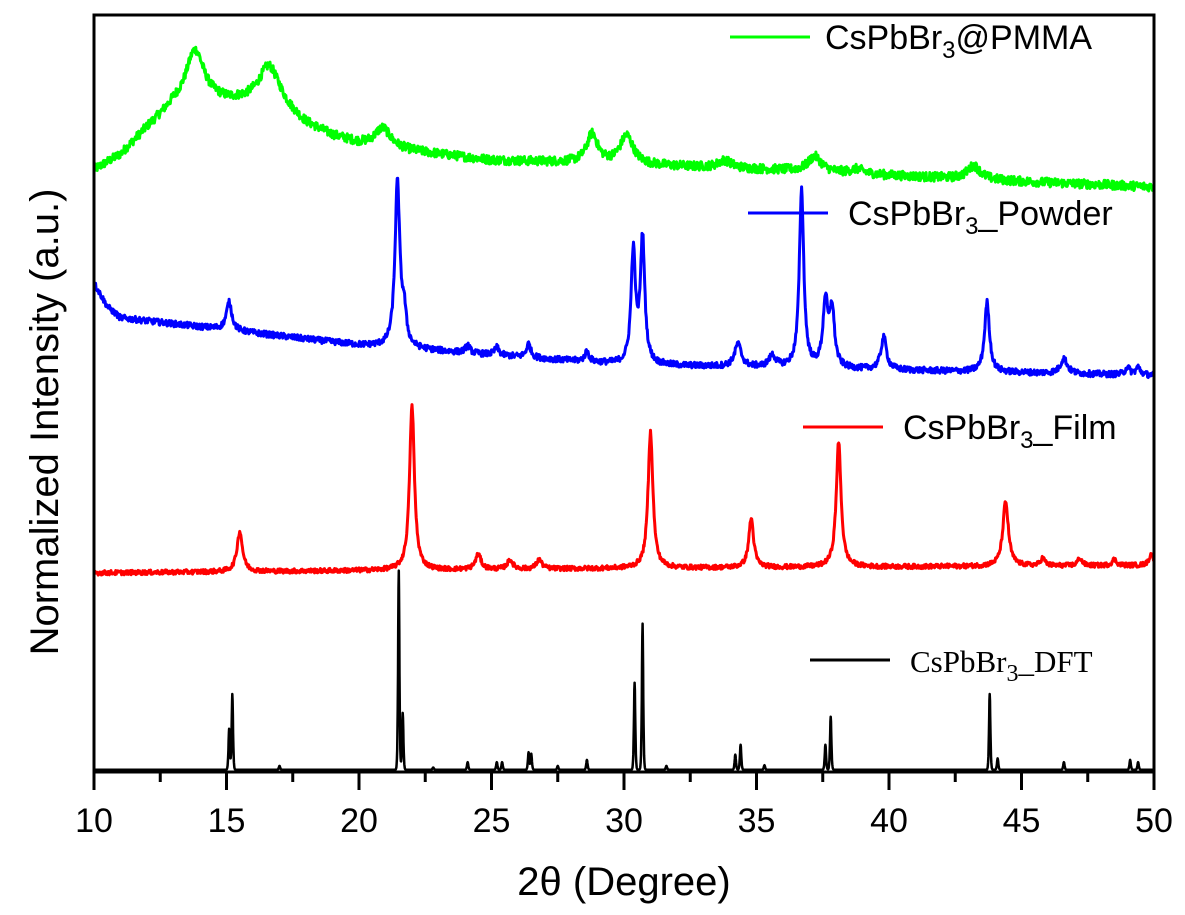 The height and width of the screenshot is (915, 1185). What do you see at coordinates (958, 41) in the screenshot?
I see `legend-label: CsPbBr3@PMMA` at bounding box center [958, 41].